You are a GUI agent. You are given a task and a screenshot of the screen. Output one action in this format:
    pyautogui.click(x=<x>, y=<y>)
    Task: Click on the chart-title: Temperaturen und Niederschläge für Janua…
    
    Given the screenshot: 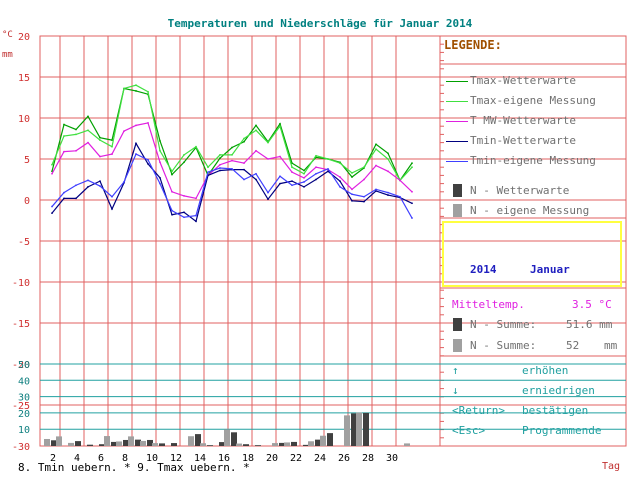 What is the action you would take?
    pyautogui.click(x=320, y=23)
    